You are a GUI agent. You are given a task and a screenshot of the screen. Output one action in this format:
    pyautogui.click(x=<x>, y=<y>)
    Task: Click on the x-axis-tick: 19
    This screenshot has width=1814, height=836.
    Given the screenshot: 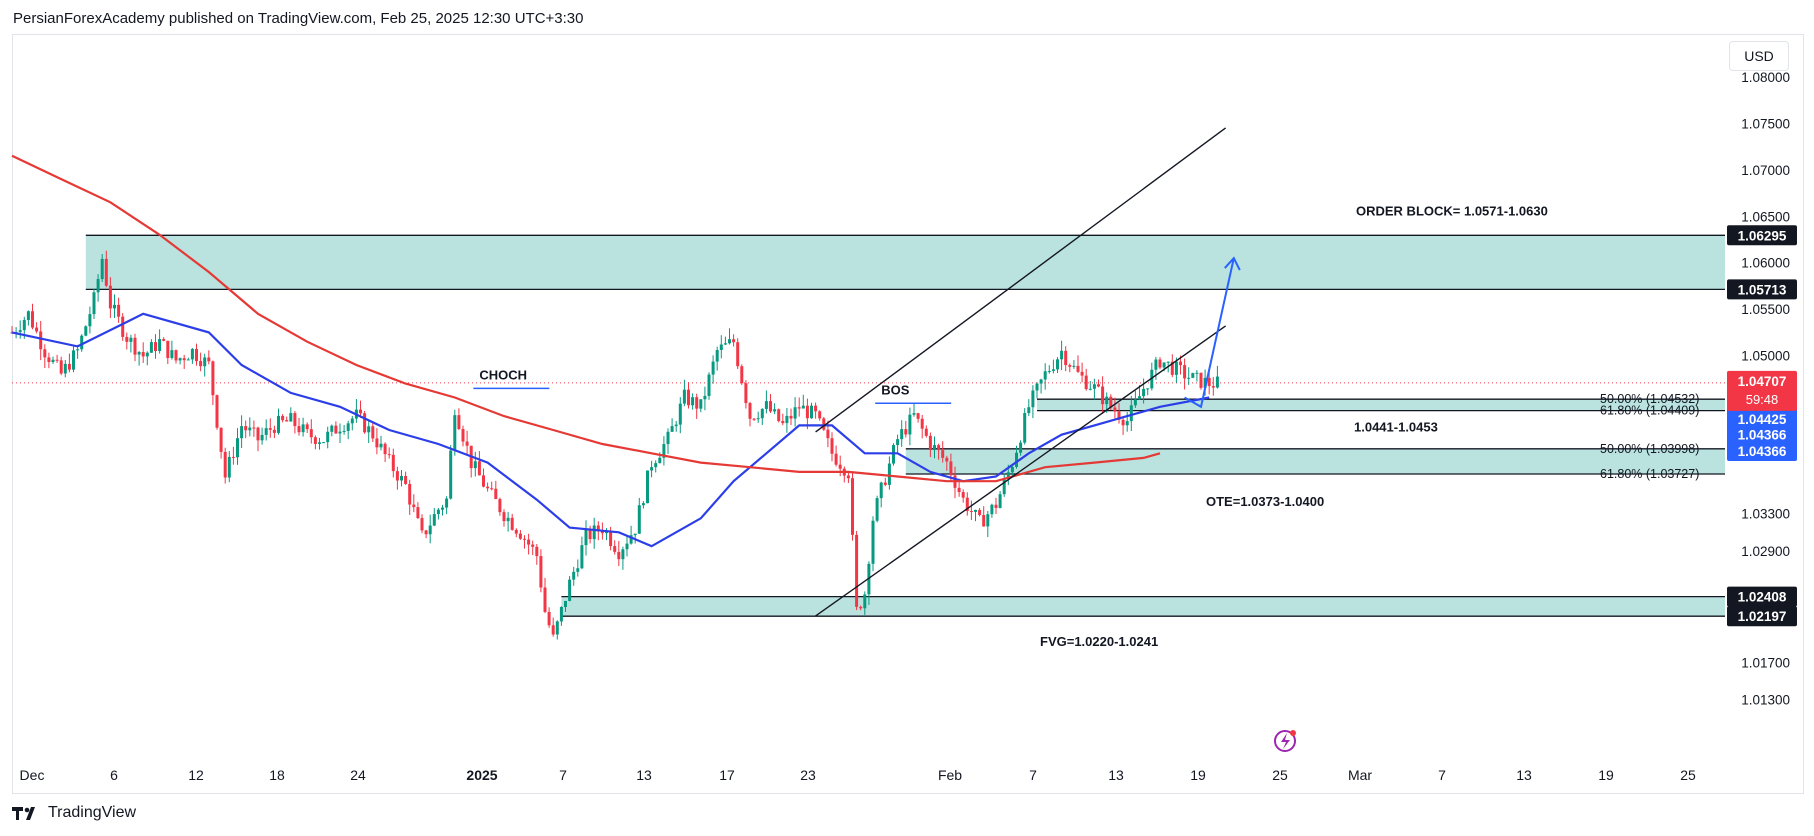 What is the action you would take?
    pyautogui.click(x=1198, y=775)
    